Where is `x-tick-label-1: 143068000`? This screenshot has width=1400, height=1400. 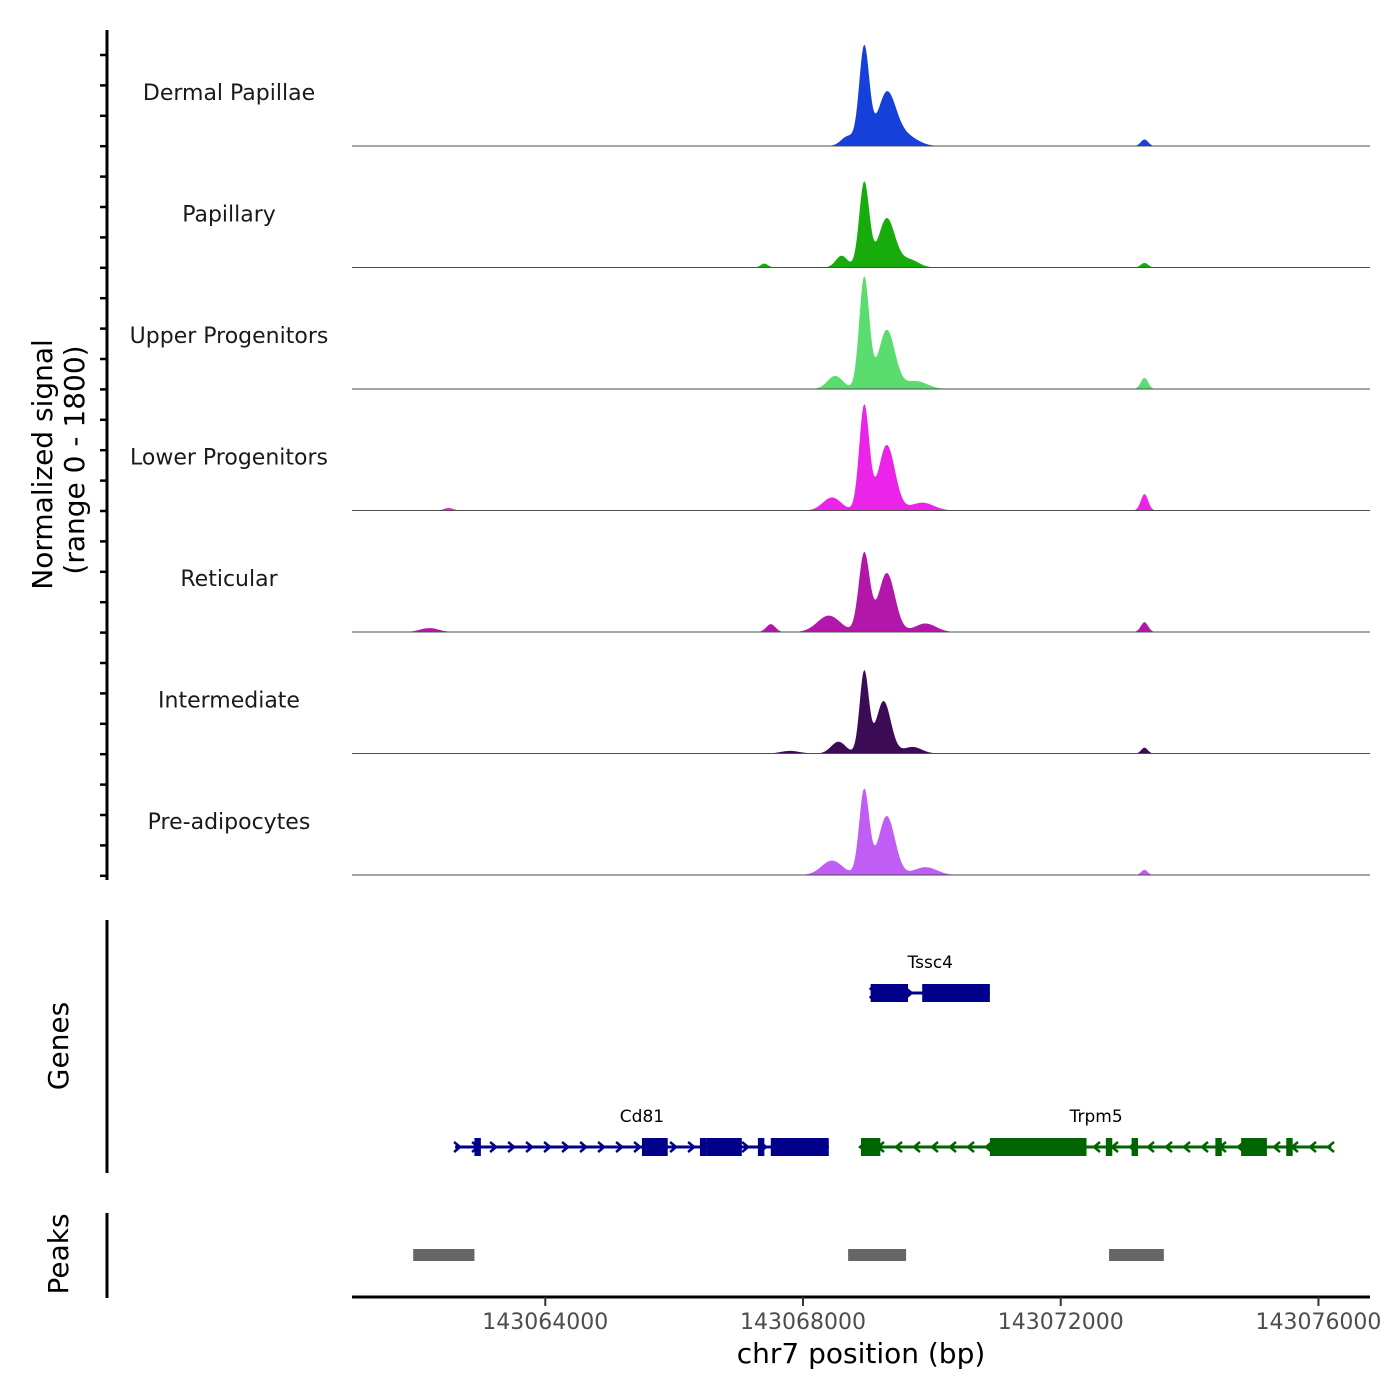 x-tick-label-1: 143068000 is located at coordinates (803, 1322).